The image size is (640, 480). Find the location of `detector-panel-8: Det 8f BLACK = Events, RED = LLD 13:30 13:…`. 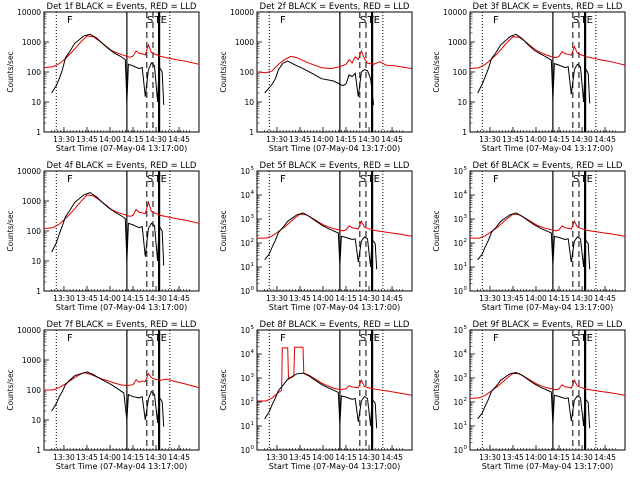

detector-panel-8: Det 8f BLACK = Events, RED = LLD 13:30 13:… is located at coordinates (316, 395).